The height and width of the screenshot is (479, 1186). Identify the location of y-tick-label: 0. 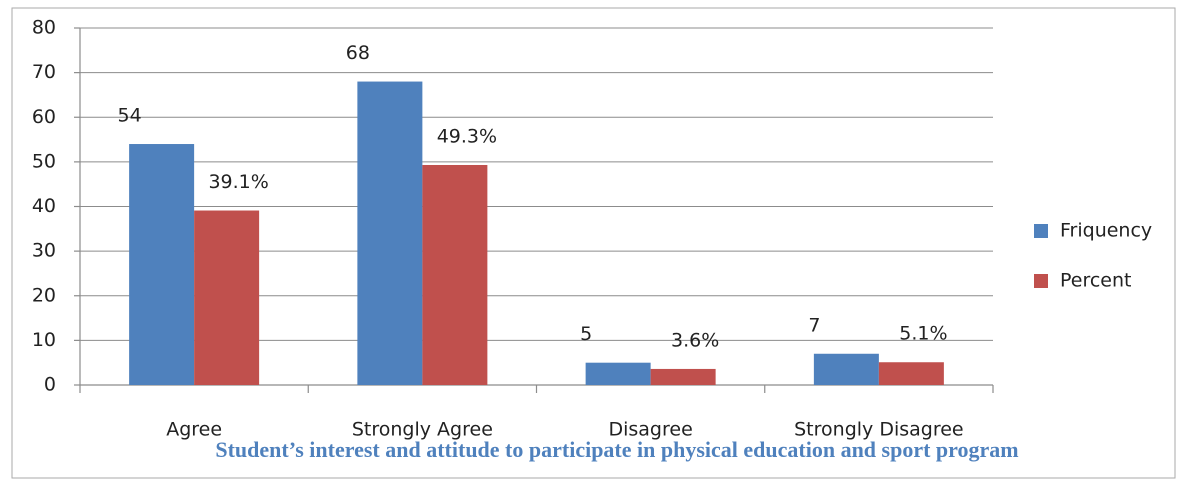
(50, 385).